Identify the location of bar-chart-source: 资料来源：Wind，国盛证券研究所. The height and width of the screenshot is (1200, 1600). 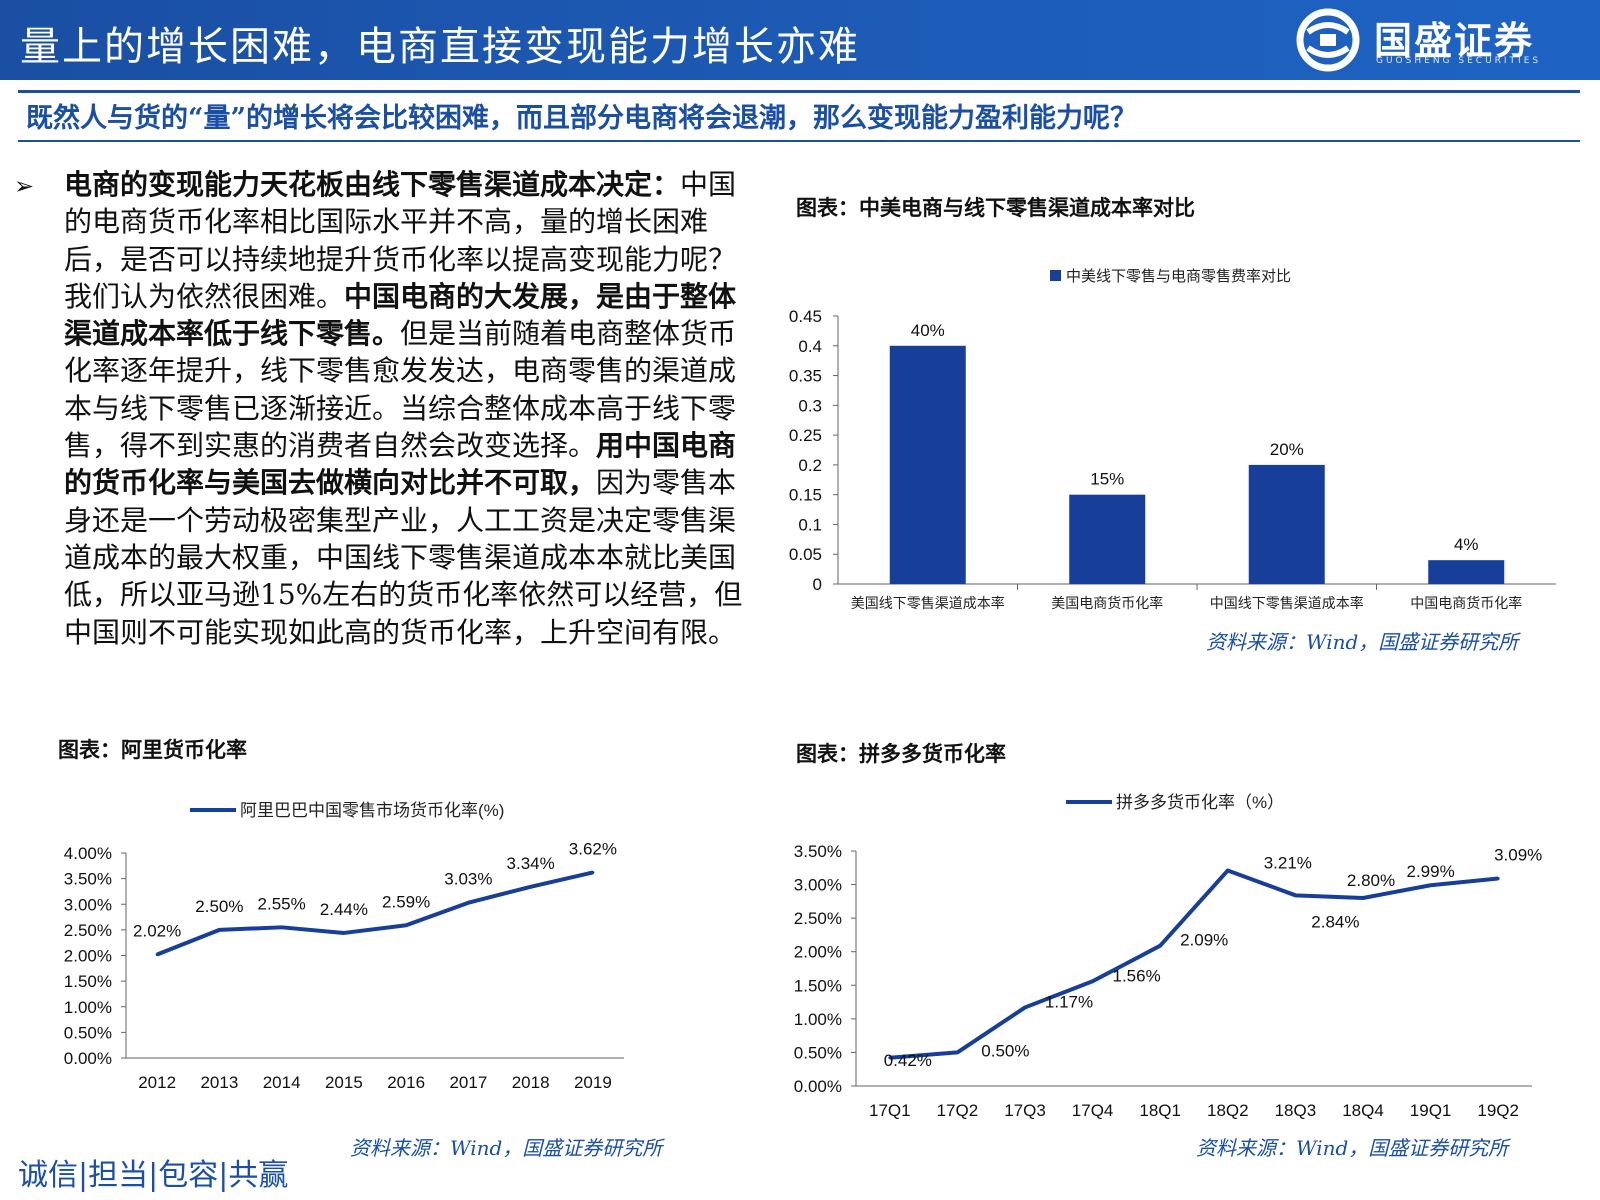
(1362, 642).